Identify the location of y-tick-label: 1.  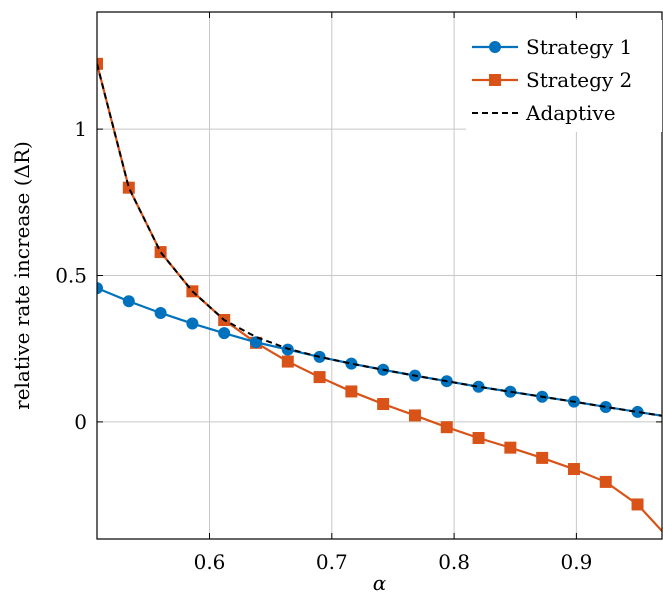
(80, 129).